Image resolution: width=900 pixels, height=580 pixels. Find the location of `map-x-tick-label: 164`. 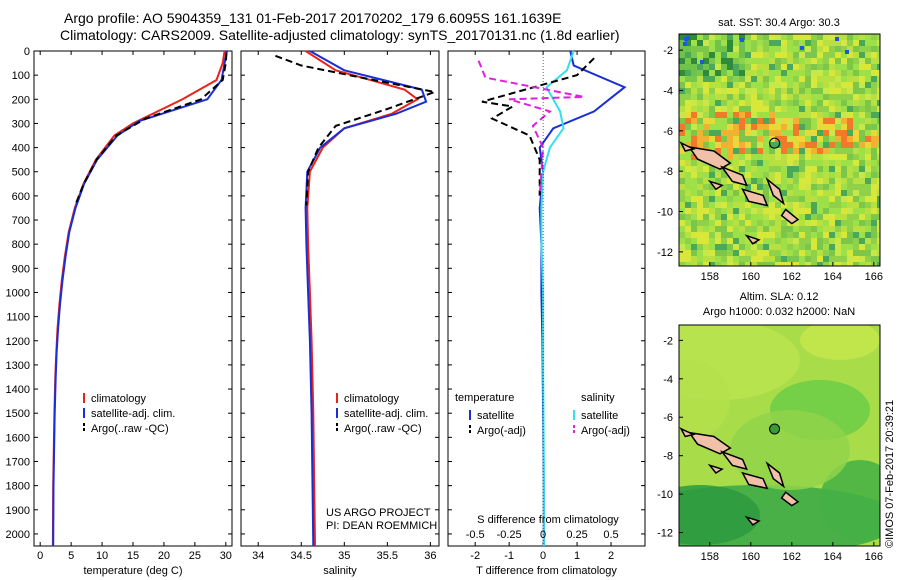

map-x-tick-label: 164 is located at coordinates (833, 557).